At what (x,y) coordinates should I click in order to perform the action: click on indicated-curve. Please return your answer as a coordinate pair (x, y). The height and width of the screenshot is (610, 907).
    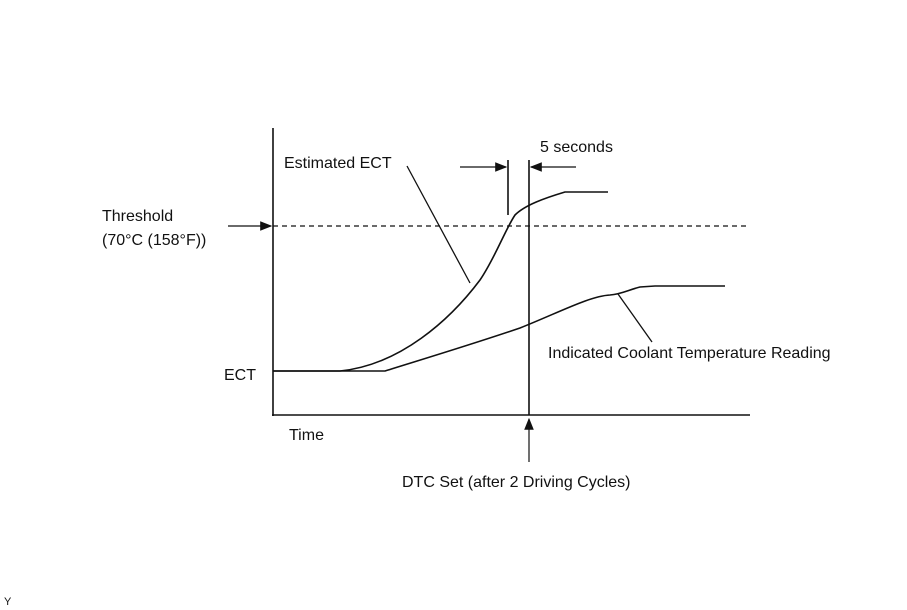
    Looking at the image, I should click on (499, 328).